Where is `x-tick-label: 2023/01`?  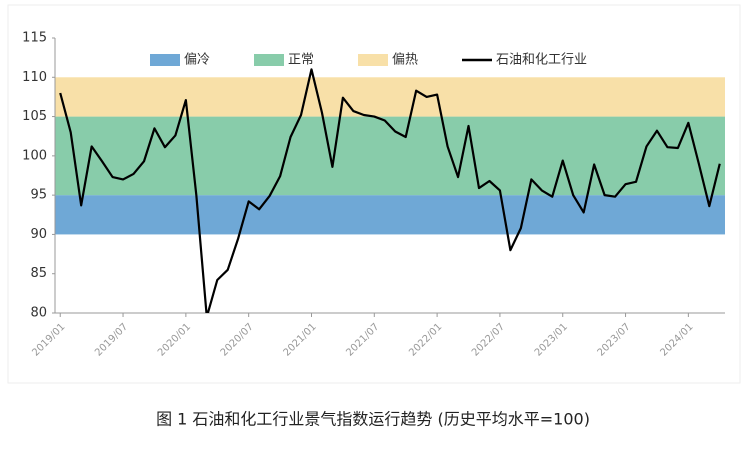 x-tick-label: 2023/01 is located at coordinates (551, 339).